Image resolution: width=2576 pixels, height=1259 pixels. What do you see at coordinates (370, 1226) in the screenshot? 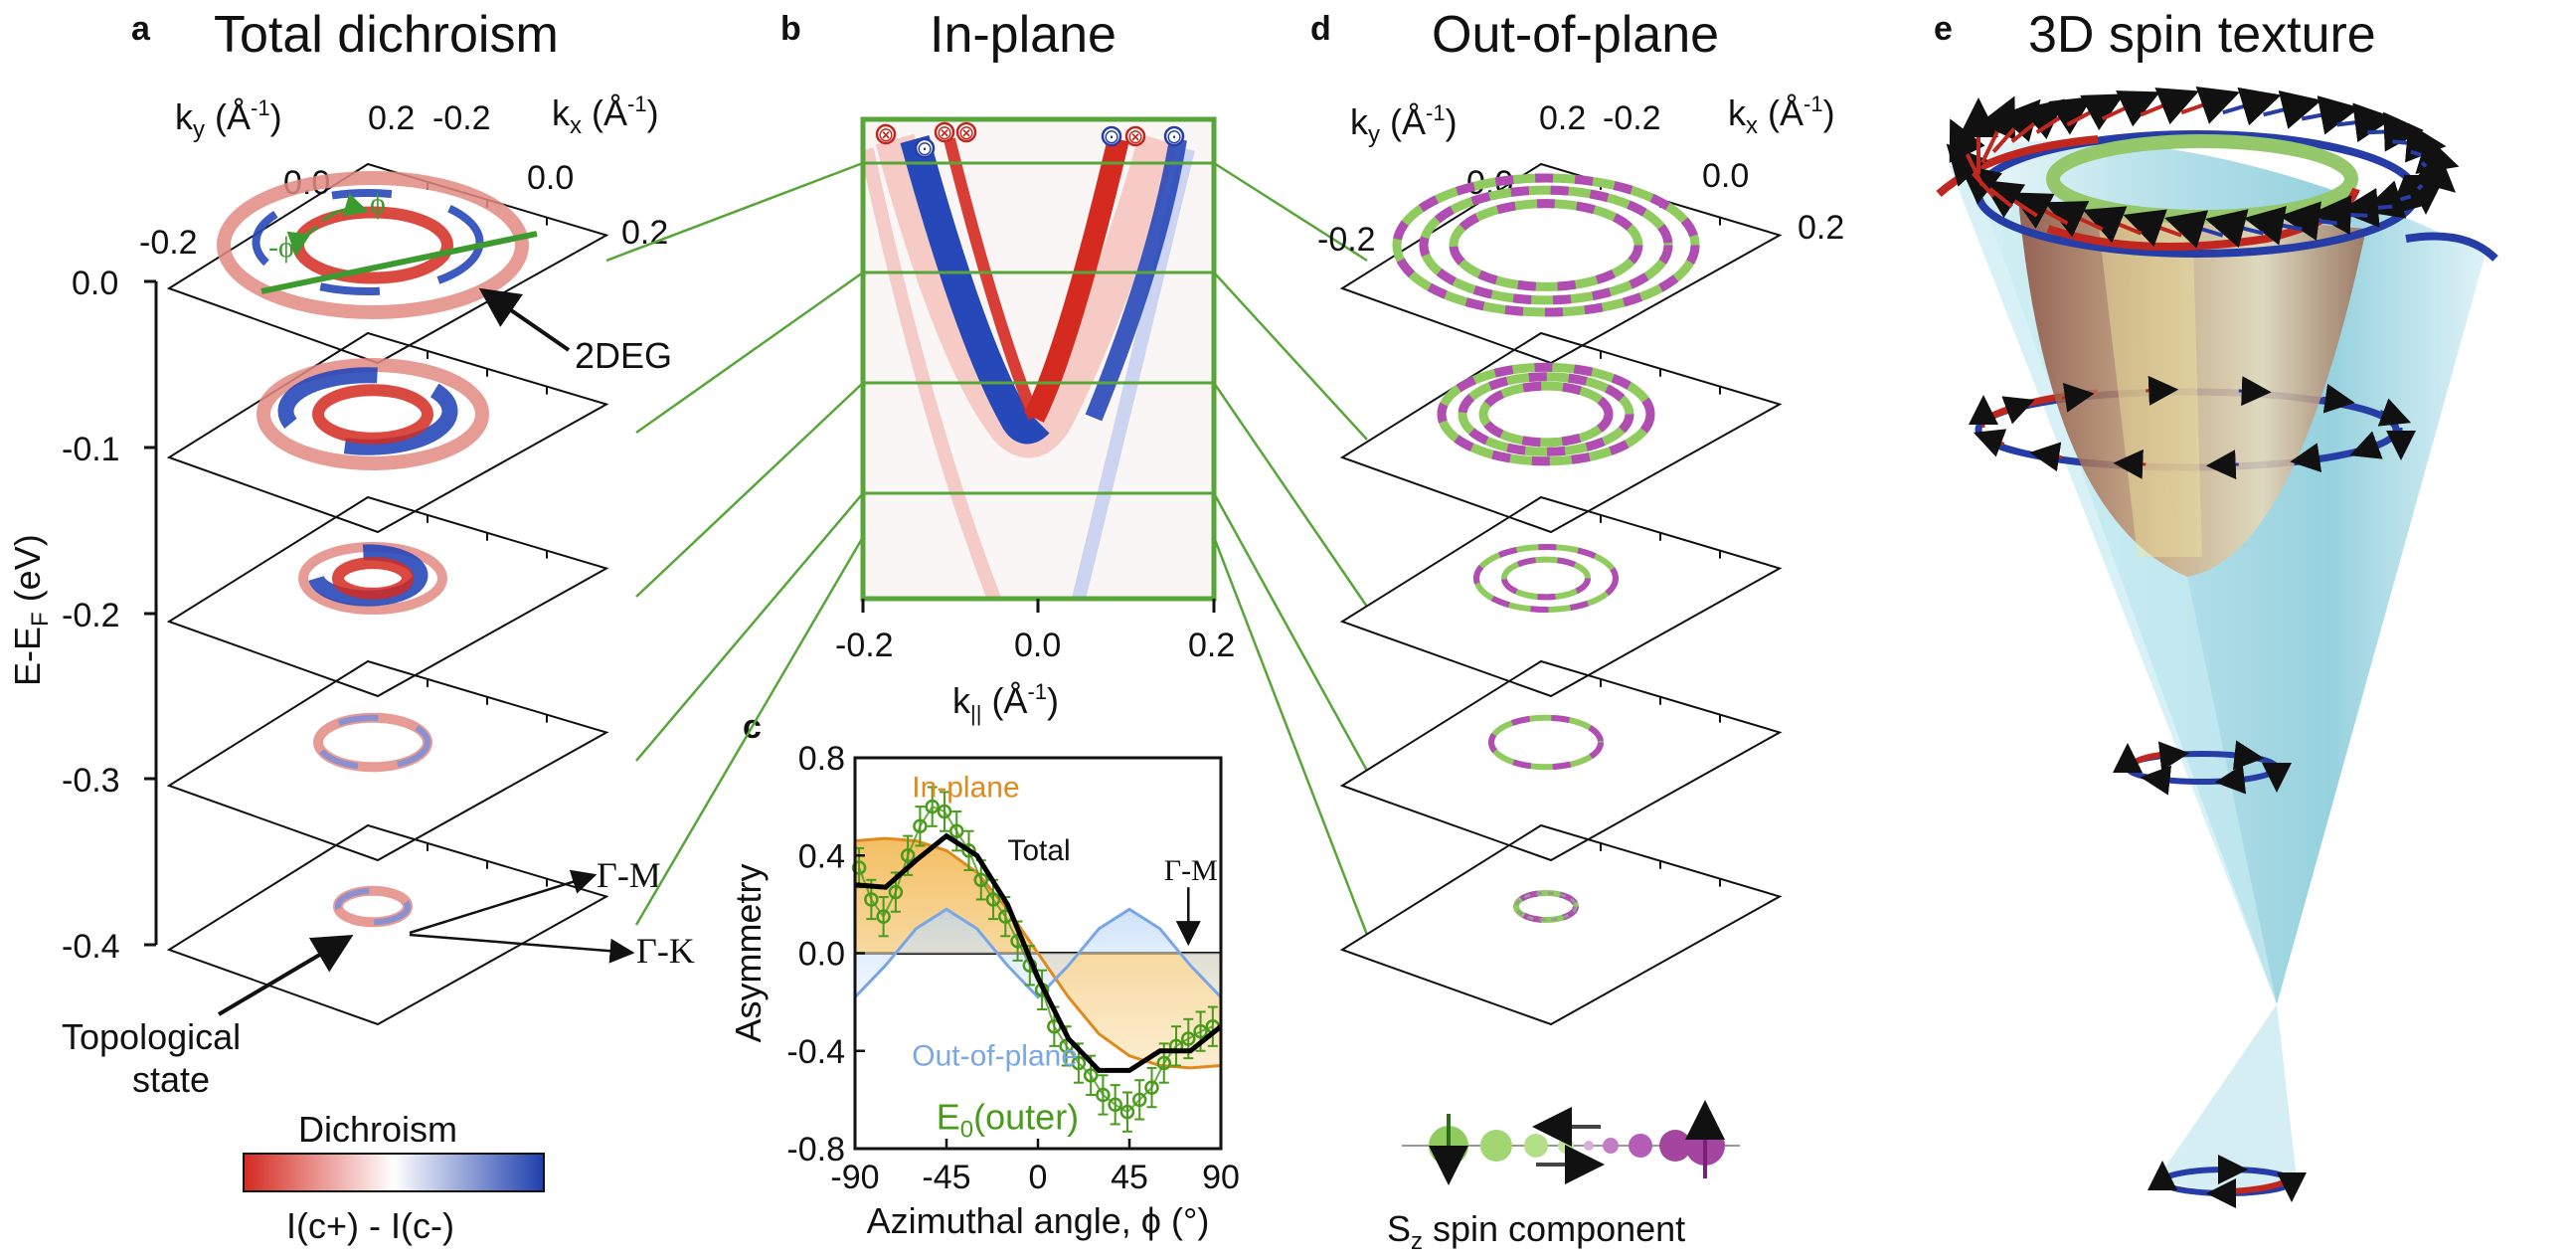
I see `colorbar-label: I(c+) - I(c-)` at bounding box center [370, 1226].